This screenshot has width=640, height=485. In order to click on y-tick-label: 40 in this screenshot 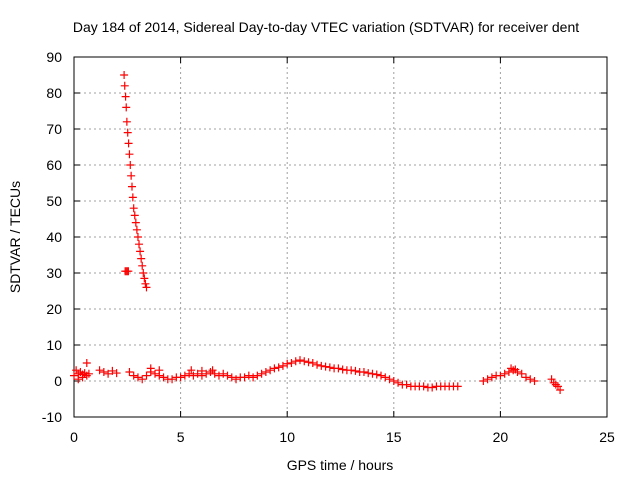, I will do `click(54, 237)`.